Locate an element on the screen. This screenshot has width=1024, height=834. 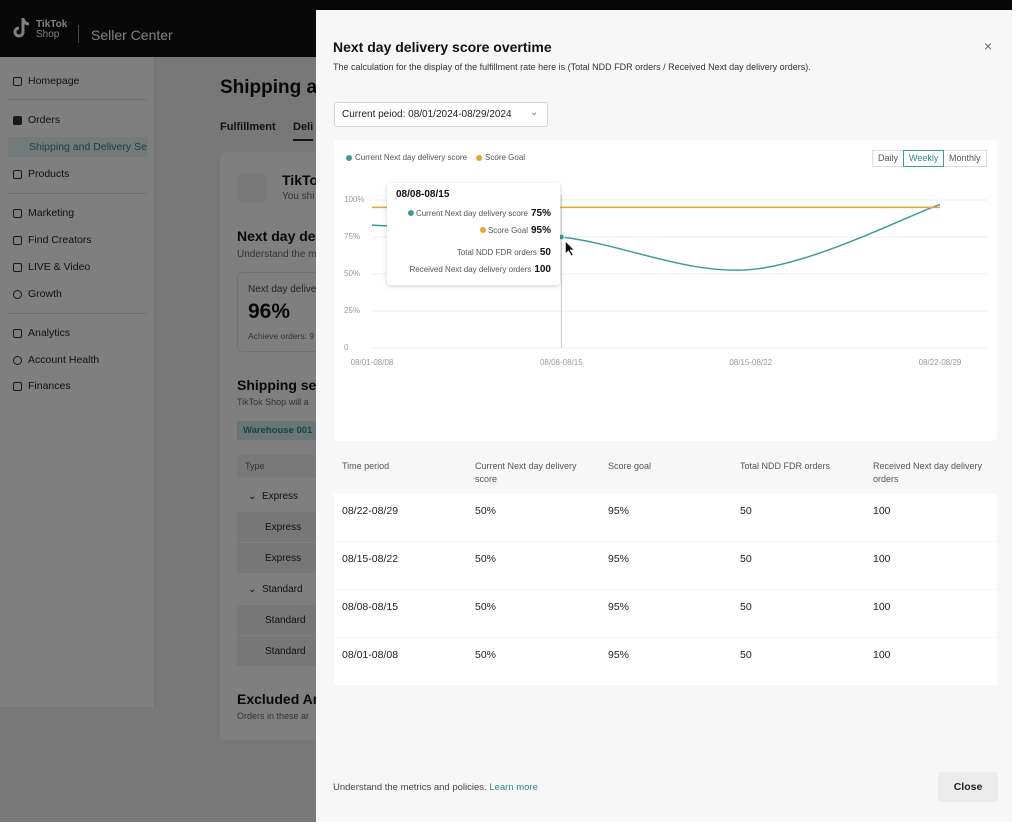
period-select: Current peiod: 08/01/2024-08/29/2024 ⌄ is located at coordinates (441, 114).